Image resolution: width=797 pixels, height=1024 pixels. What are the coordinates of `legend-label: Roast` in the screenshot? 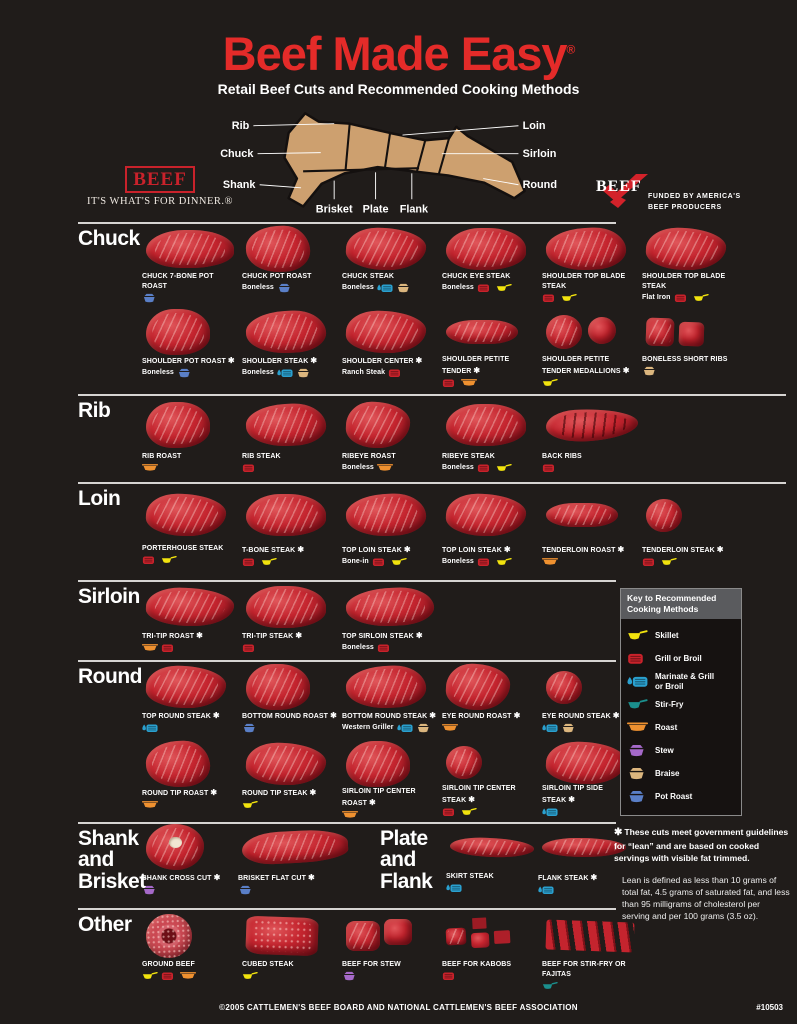 It's located at (666, 727).